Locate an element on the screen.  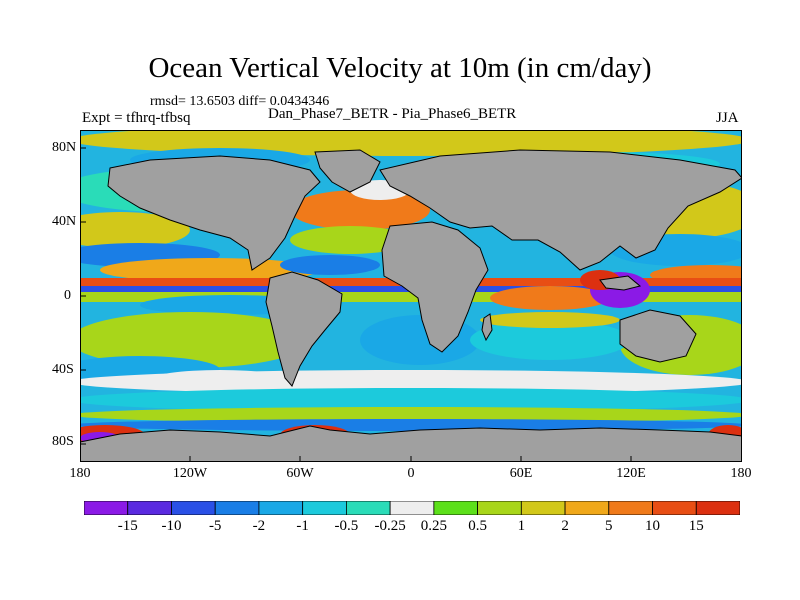
lat-label-80s: 80S is located at coordinates (63, 441).